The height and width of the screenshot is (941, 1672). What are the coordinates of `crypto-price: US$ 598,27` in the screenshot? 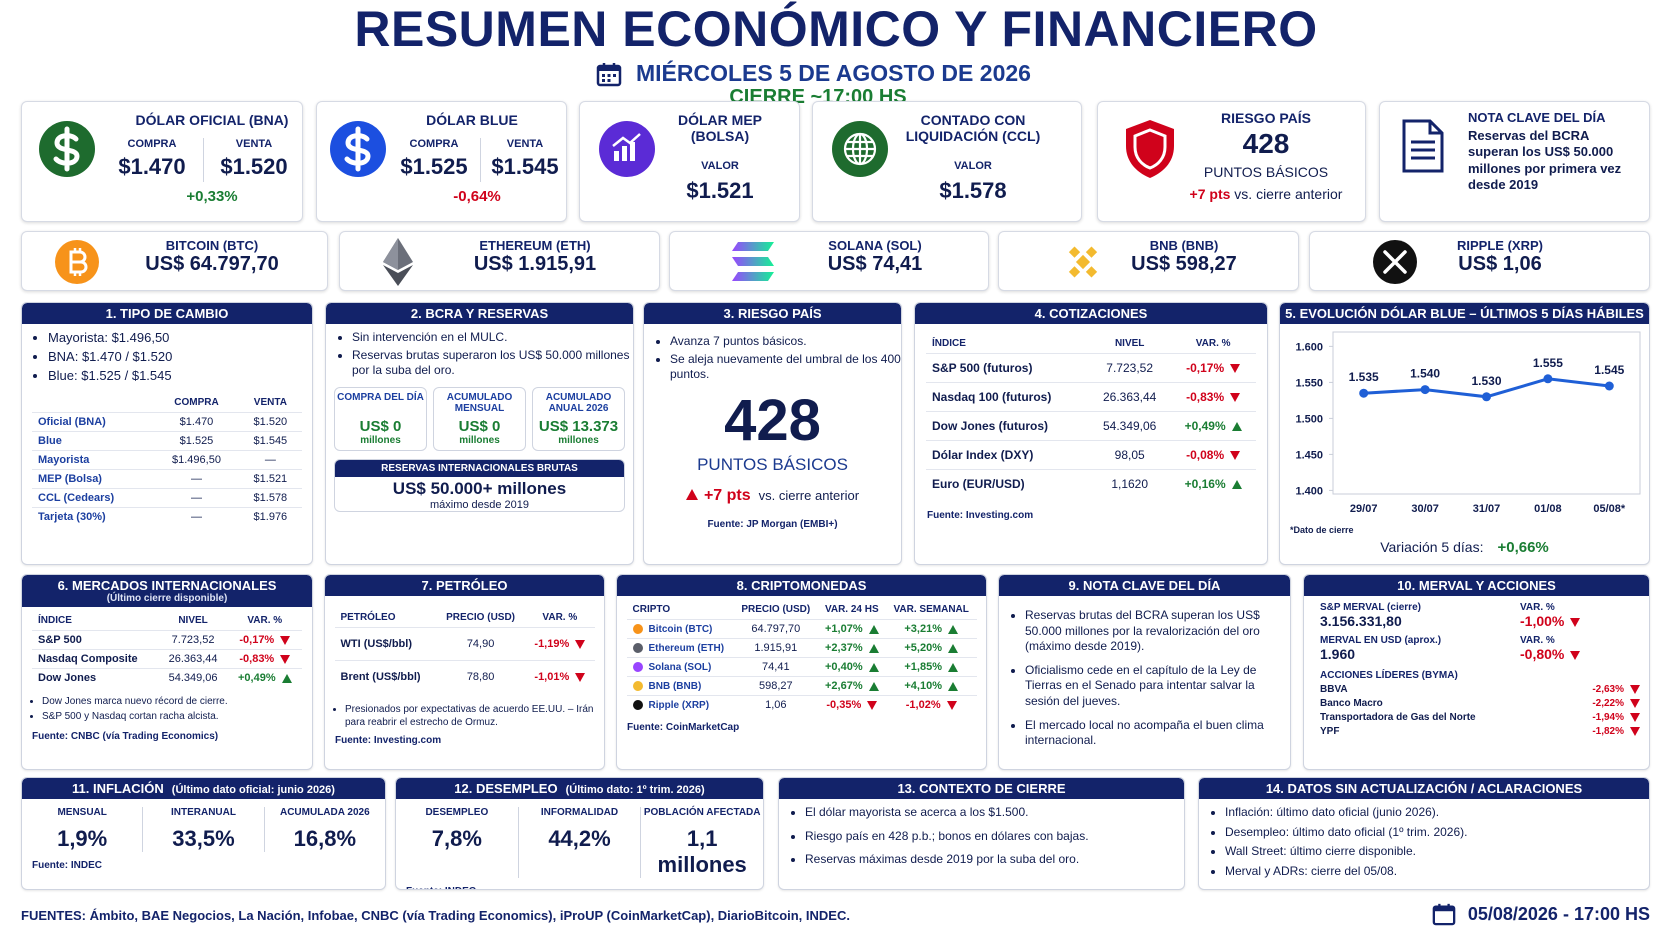 It's located at (1184, 264).